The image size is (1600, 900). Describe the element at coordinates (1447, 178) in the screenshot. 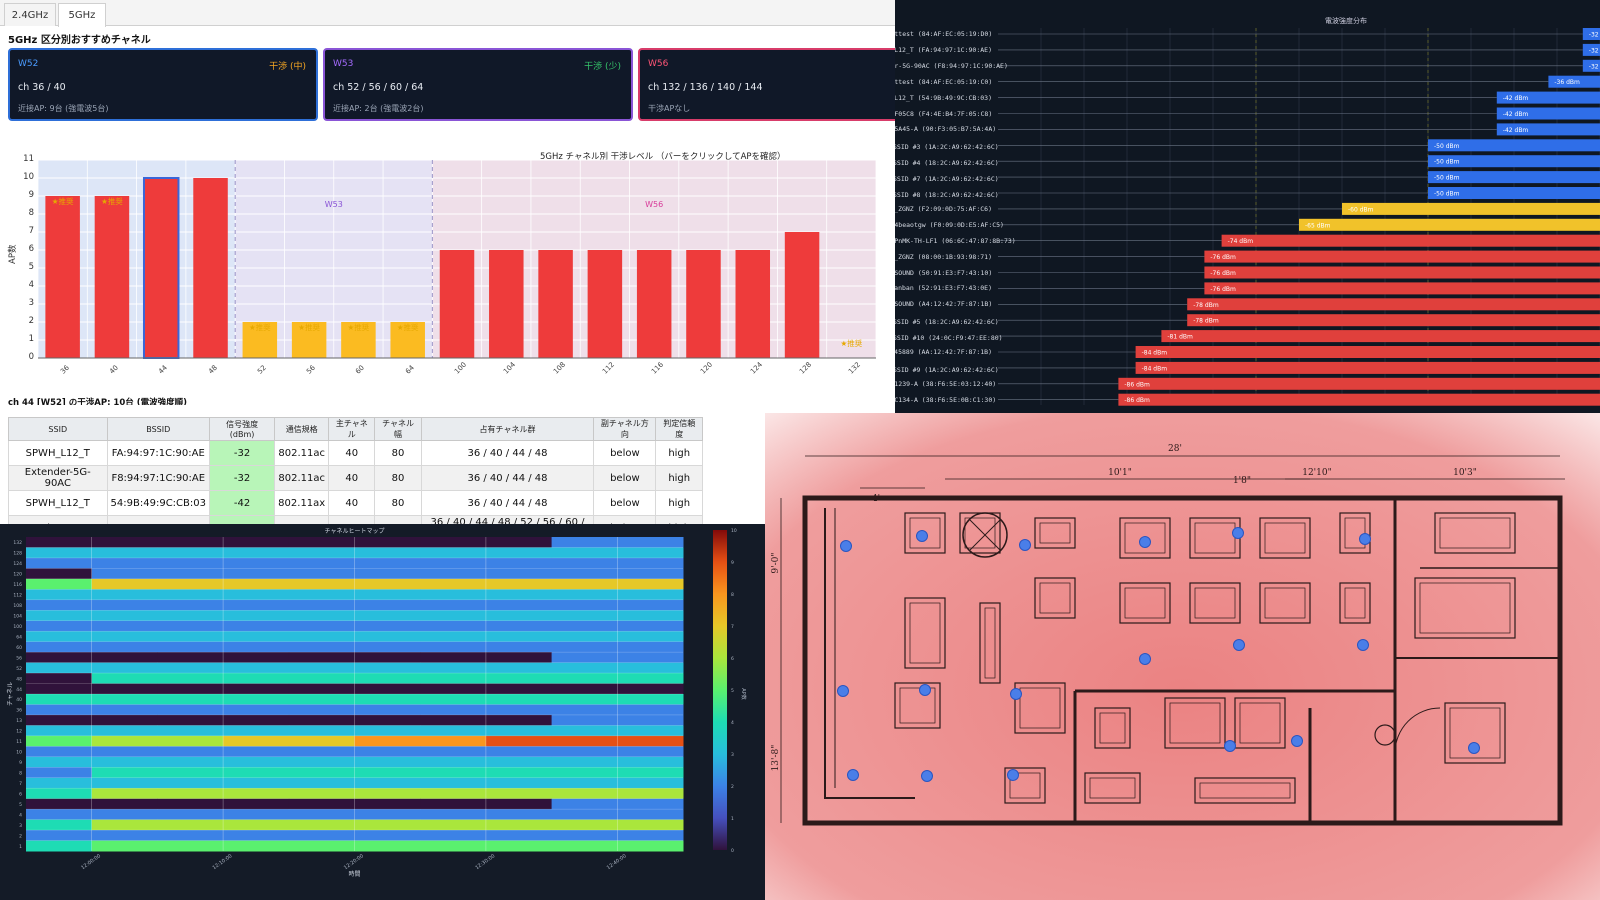

I see `signal-value: -50 dBm` at that location.